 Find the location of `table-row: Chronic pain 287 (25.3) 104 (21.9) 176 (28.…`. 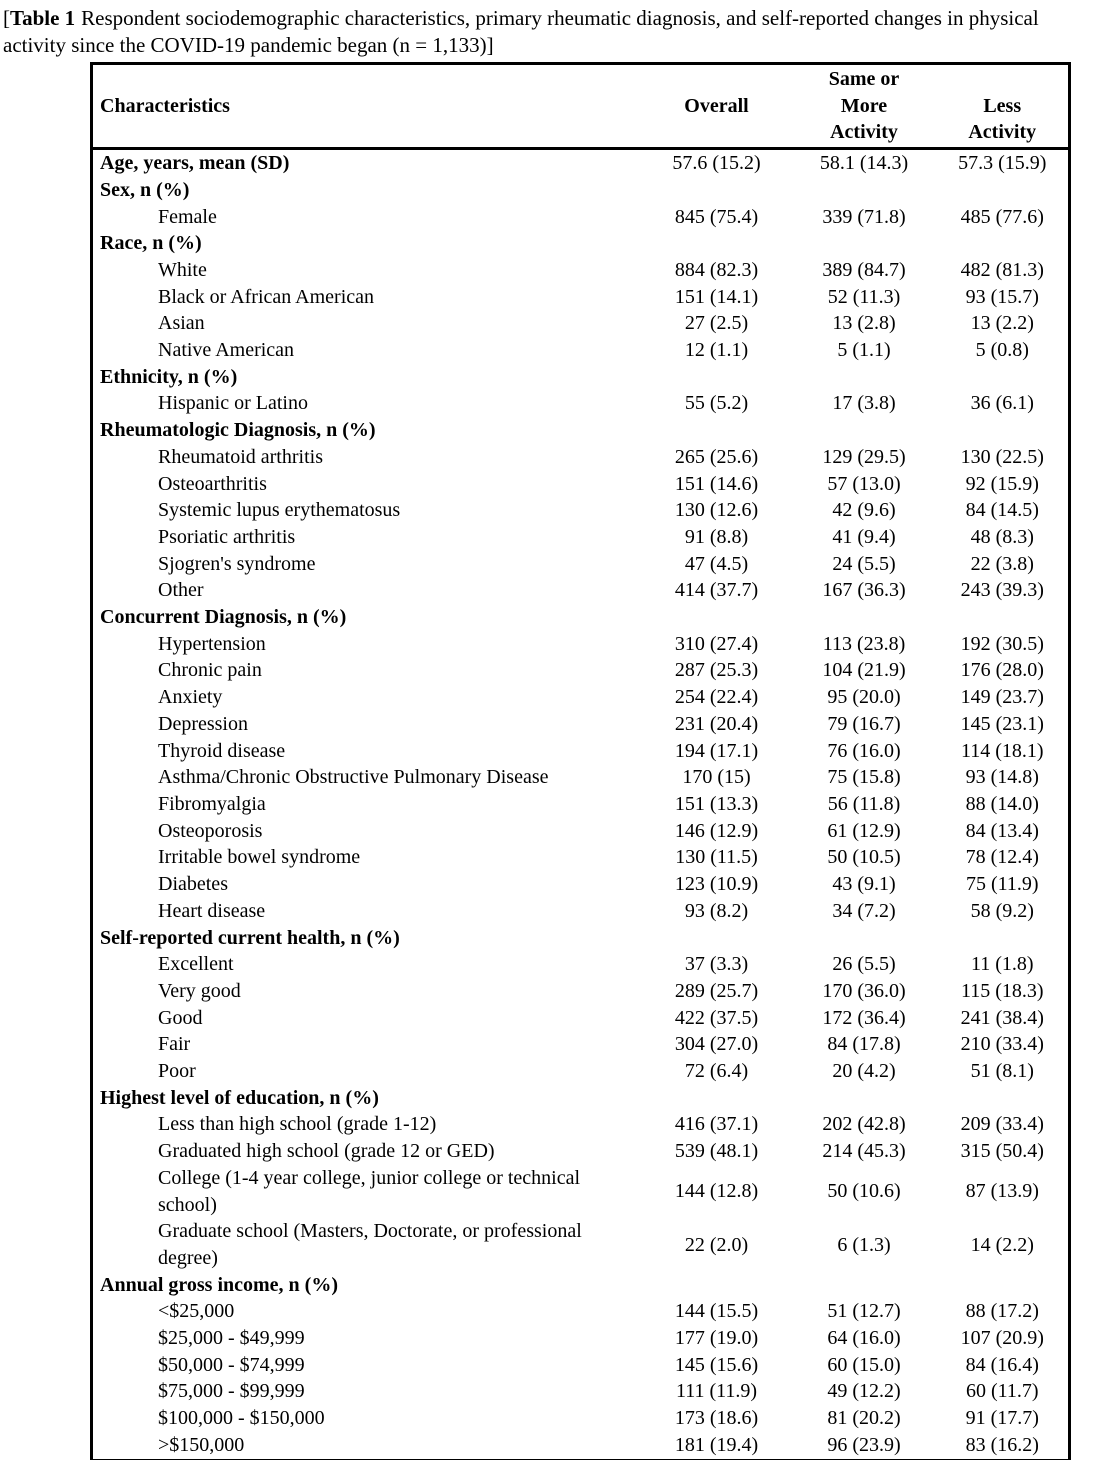

table-row: Chronic pain 287 (25.3) 104 (21.9) 176 (28.… is located at coordinates (581, 670).